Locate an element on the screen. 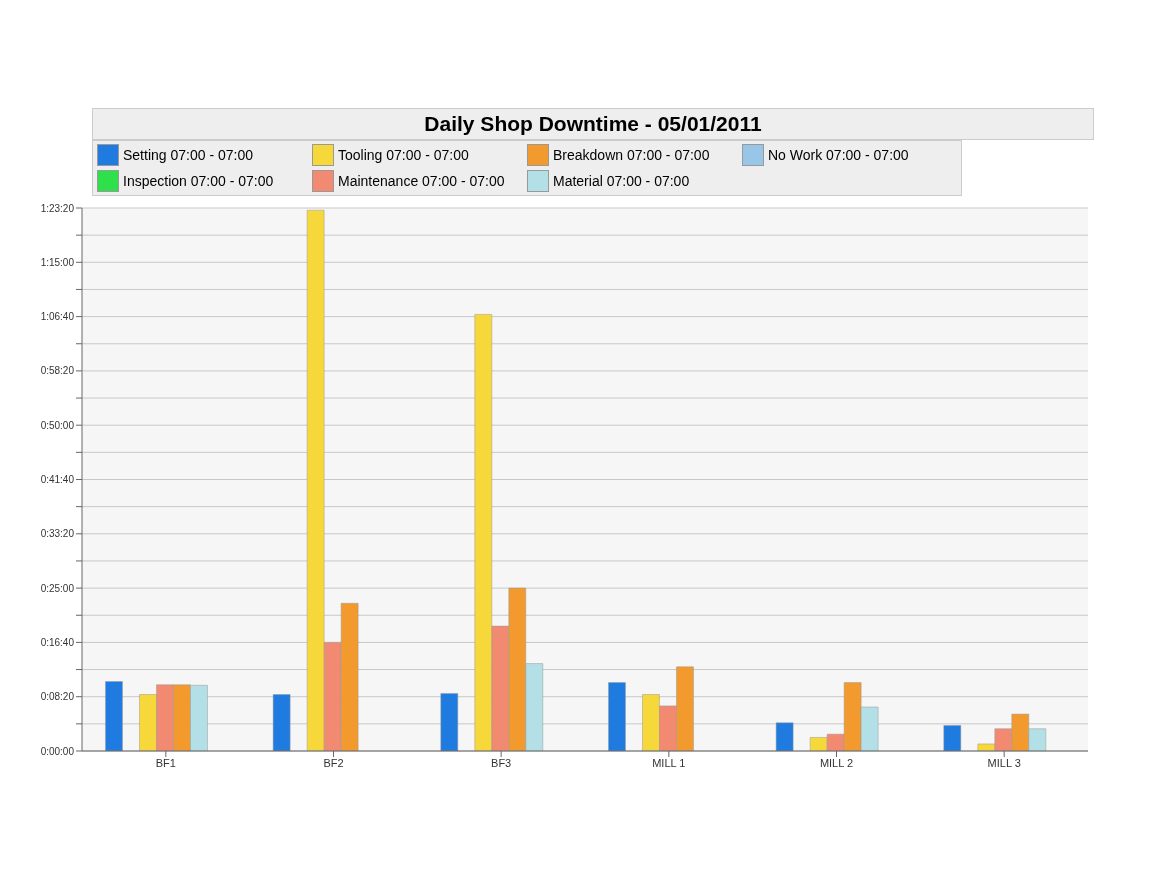 The image size is (1168, 880). legend-label: Tooling 07:00 - 07:00 is located at coordinates (403, 155).